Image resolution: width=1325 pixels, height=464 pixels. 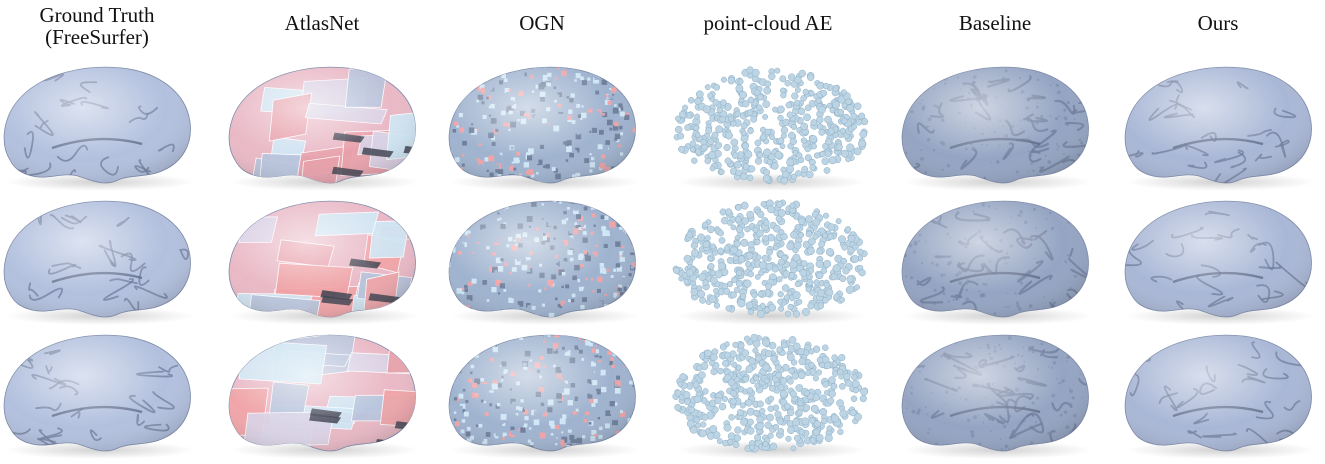 I want to click on column-header-ogn: OGN, so click(x=542, y=34).